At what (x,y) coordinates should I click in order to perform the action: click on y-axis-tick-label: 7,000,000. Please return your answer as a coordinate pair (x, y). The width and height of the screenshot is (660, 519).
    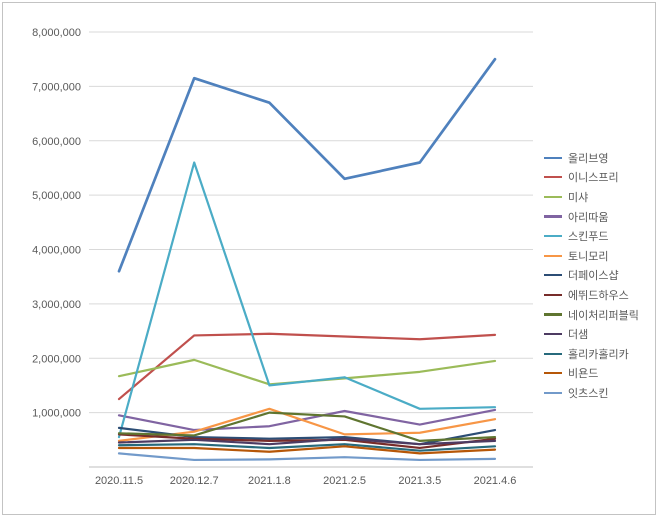
    Looking at the image, I should click on (56, 87).